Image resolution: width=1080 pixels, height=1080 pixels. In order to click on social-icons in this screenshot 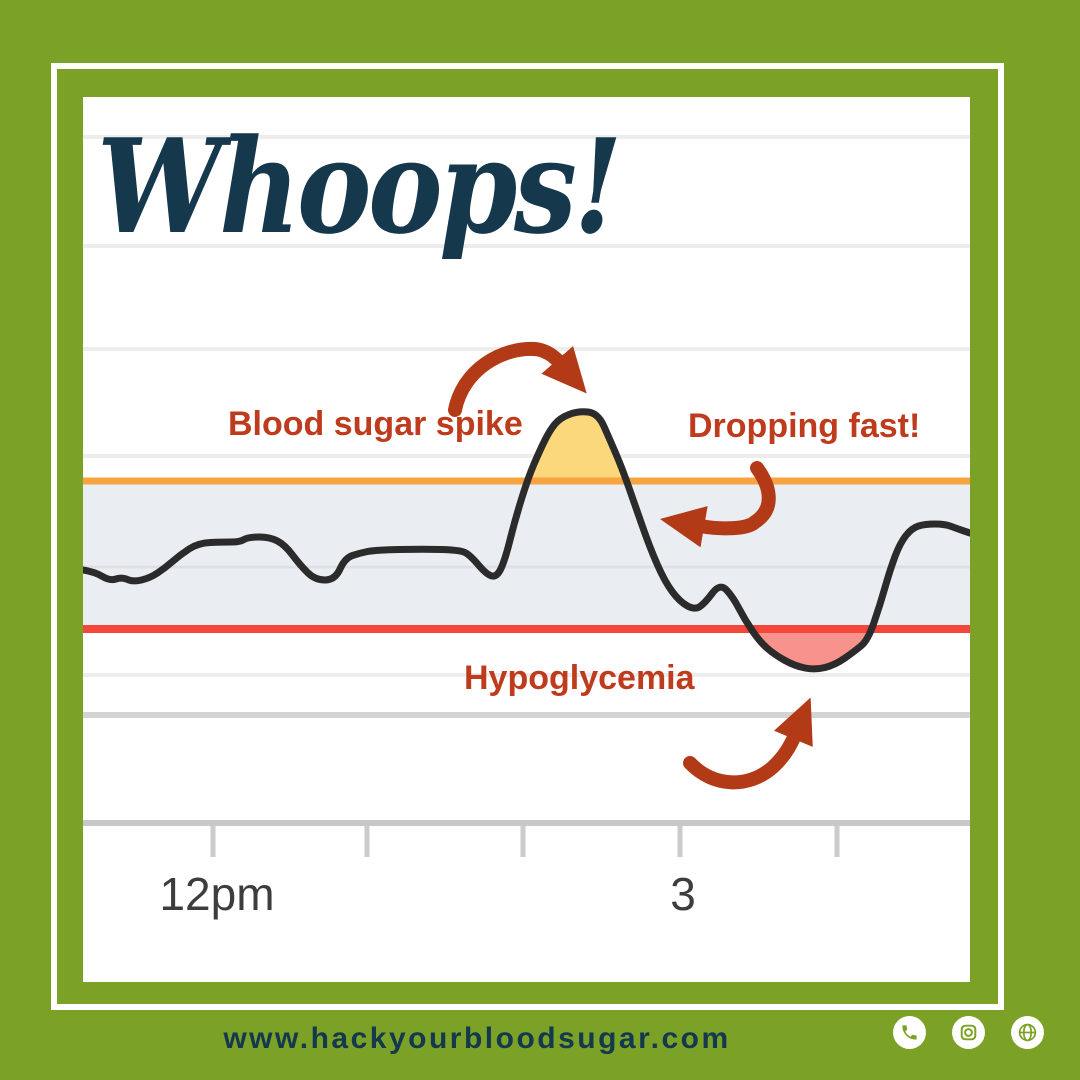, I will do `click(968, 1032)`.